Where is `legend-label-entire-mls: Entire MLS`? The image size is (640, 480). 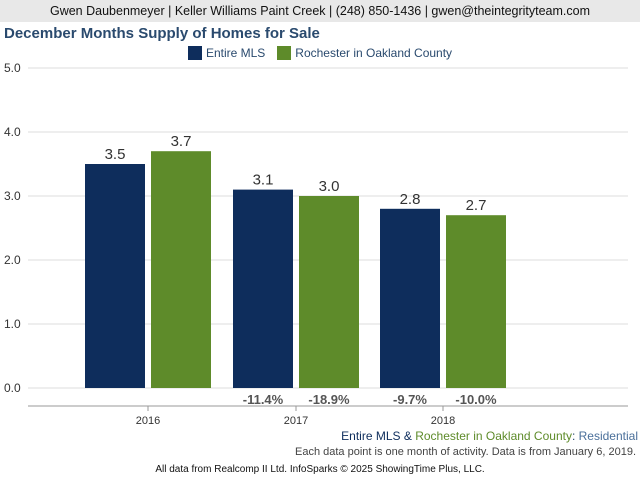 legend-label-entire-mls: Entire MLS is located at coordinates (235, 53).